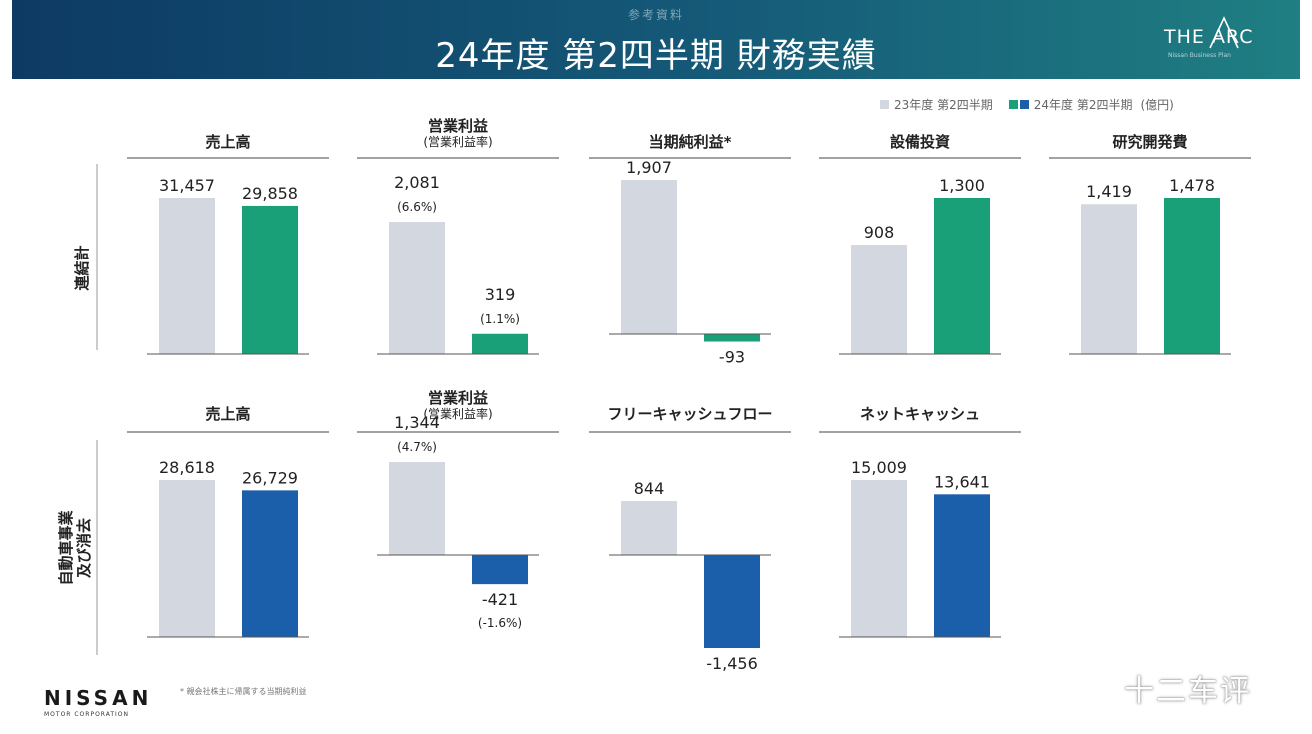 The height and width of the screenshot is (734, 1312). I want to click on data-label: 13,641, so click(962, 481).